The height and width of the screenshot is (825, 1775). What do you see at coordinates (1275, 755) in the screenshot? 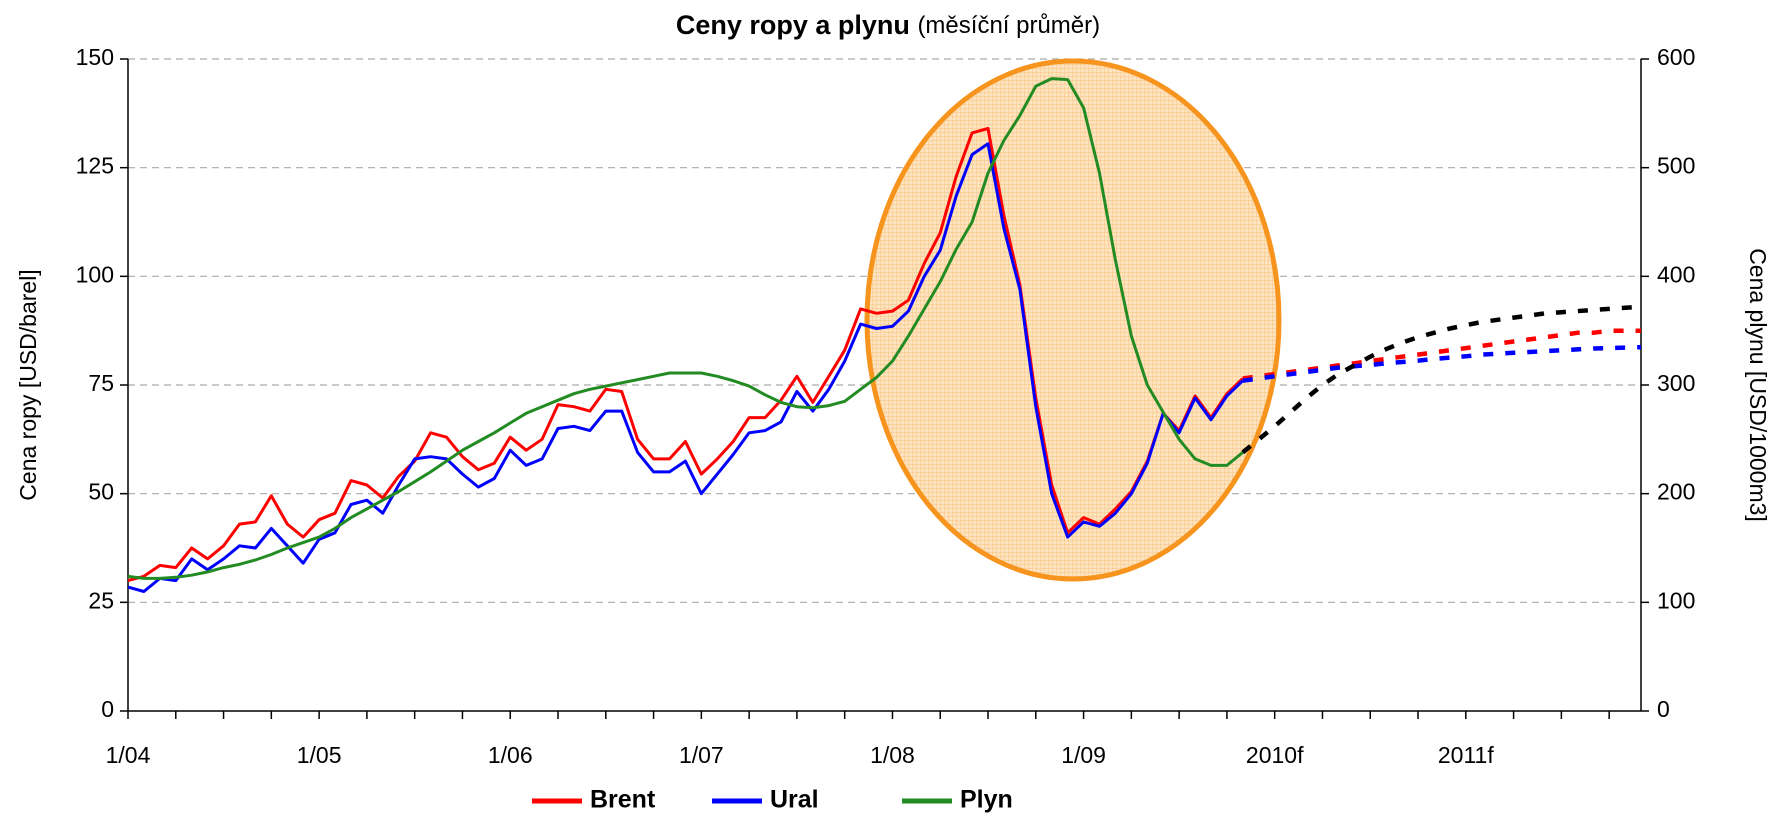
I see `x-tick-label: 2010f` at bounding box center [1275, 755].